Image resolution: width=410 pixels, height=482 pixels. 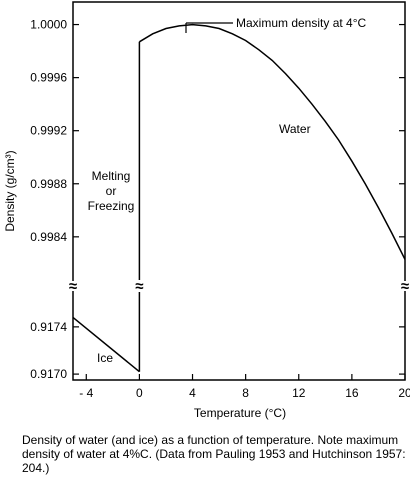 What do you see at coordinates (10, 190) in the screenshot?
I see `y-axis-label: Density (g/cm³)` at bounding box center [10, 190].